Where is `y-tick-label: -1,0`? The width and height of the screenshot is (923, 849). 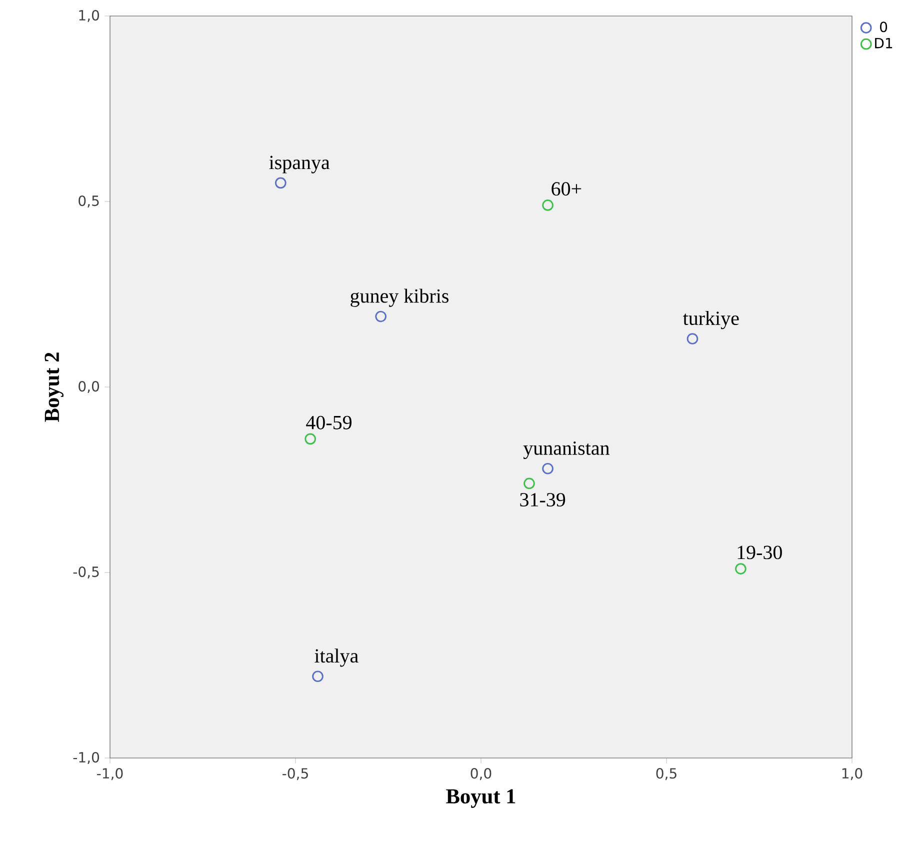
y-tick-label: -1,0 is located at coordinates (86, 758).